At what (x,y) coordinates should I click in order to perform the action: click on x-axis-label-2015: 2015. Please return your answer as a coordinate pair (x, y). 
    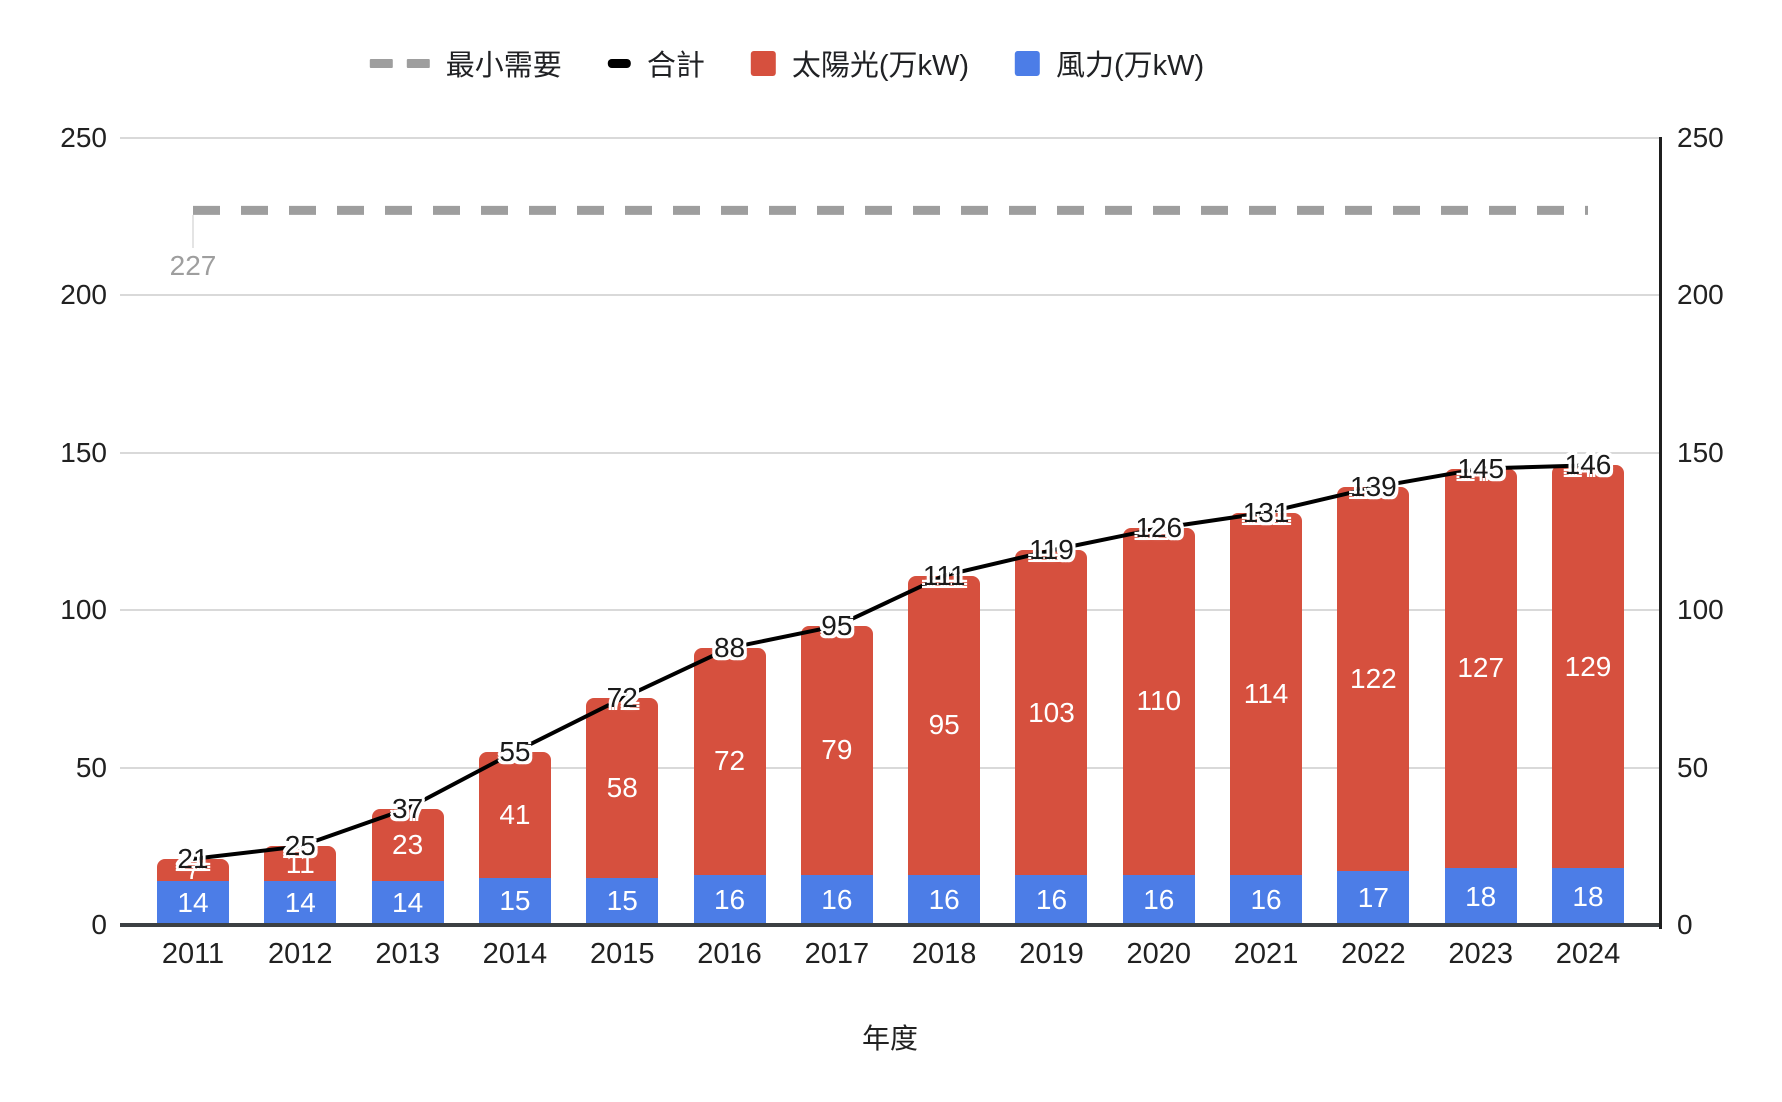
    Looking at the image, I should click on (622, 954).